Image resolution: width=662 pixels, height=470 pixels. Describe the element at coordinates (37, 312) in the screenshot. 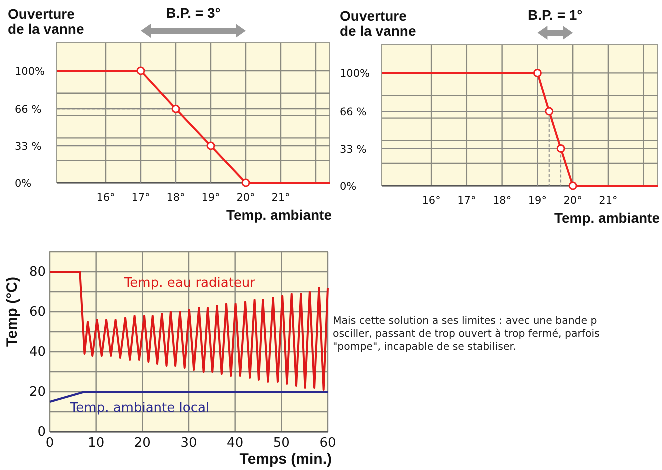

I see `y-tick-label: 60` at that location.